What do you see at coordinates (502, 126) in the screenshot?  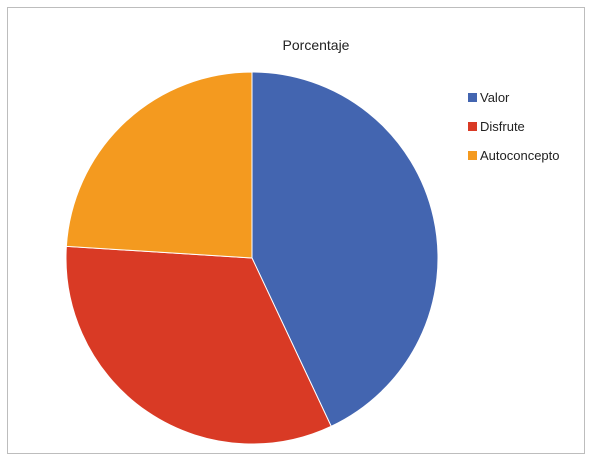 I see `legend-label-disfrute: Disfrute` at bounding box center [502, 126].